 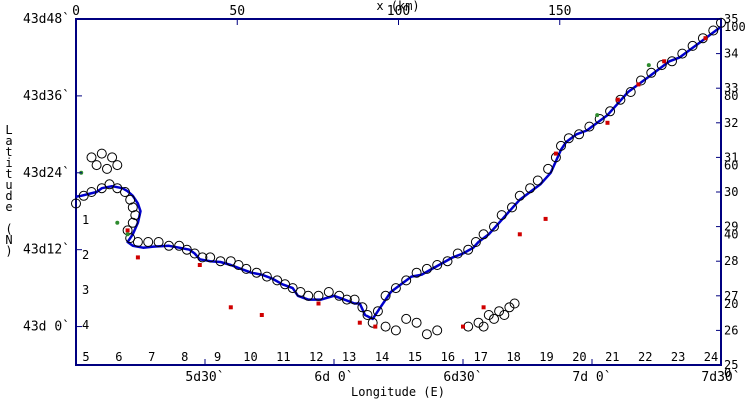 What do you see at coordinates (8, 130) in the screenshot?
I see `y-axis-title-char: L` at bounding box center [8, 130].